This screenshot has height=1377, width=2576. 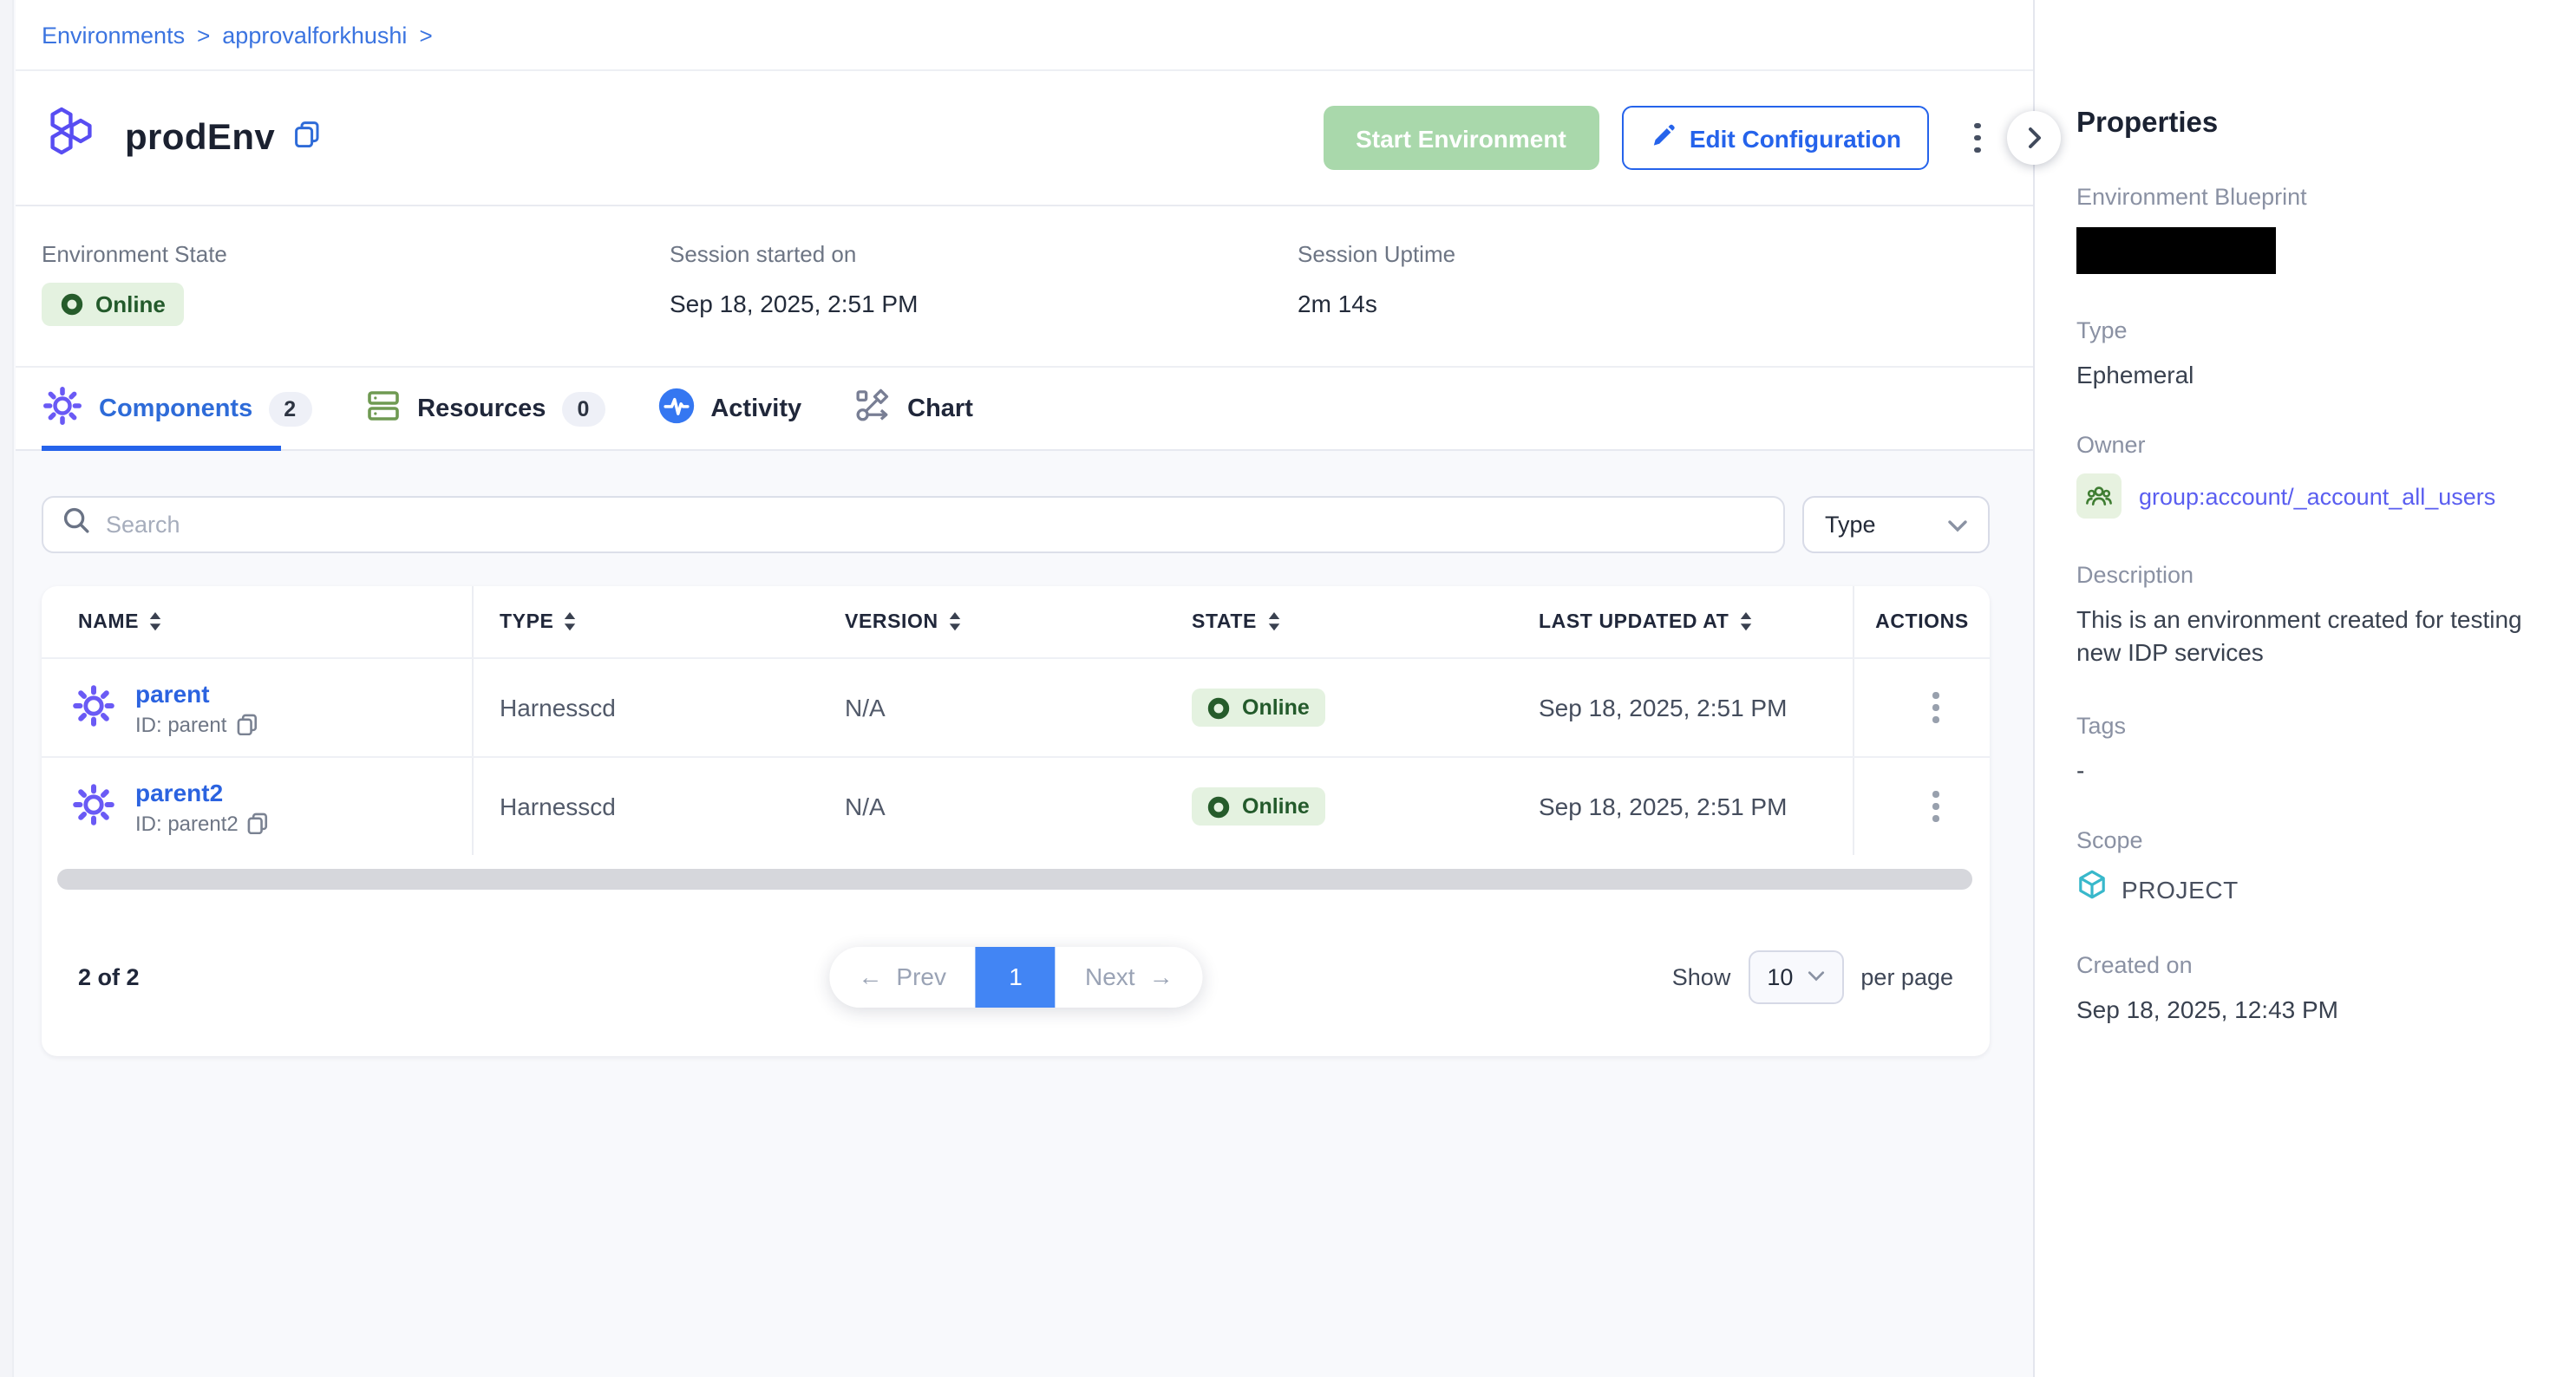 What do you see at coordinates (2135, 575) in the screenshot?
I see `description-label: Description` at bounding box center [2135, 575].